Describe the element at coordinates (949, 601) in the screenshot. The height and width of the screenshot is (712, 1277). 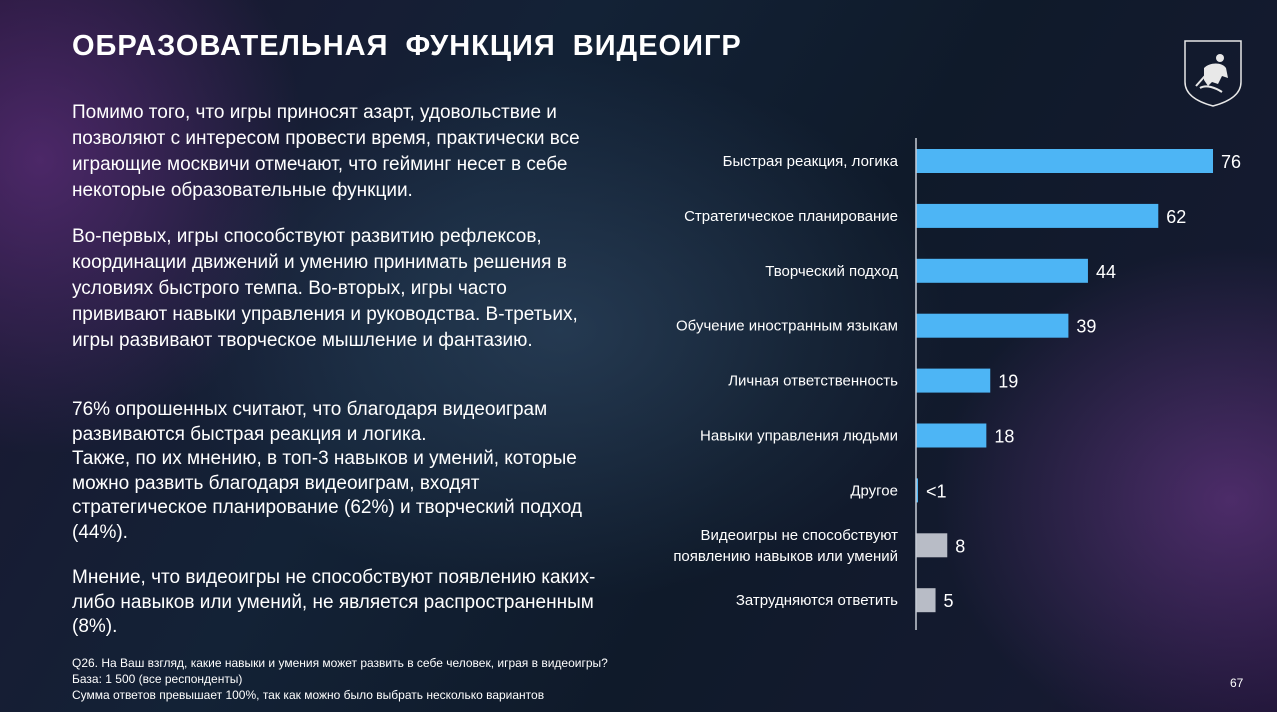
I see `value-label-8: 5` at that location.